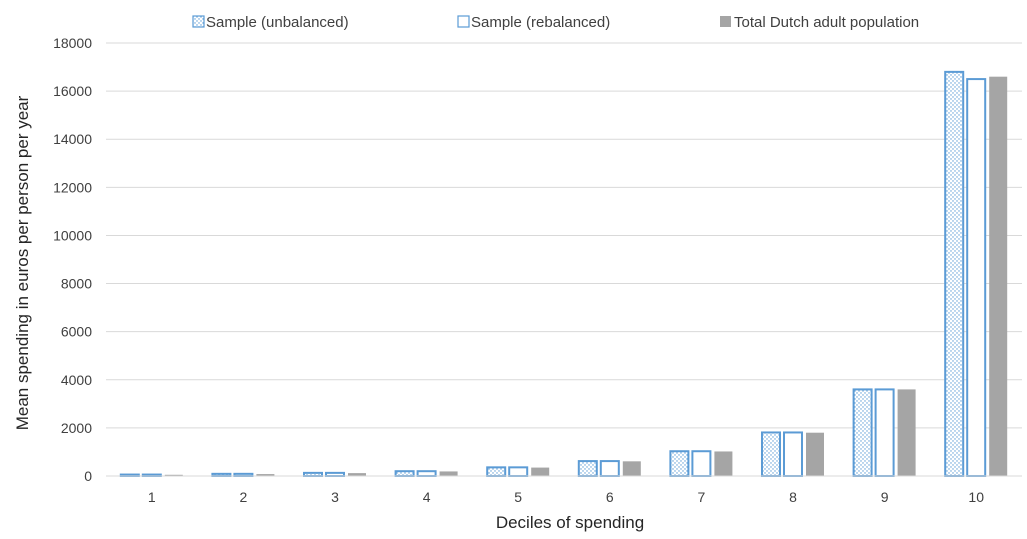 This screenshot has height=539, width=1027. What do you see at coordinates (277, 22) in the screenshot?
I see `legend-label-unbalanced: Sample (unbalanced)` at bounding box center [277, 22].